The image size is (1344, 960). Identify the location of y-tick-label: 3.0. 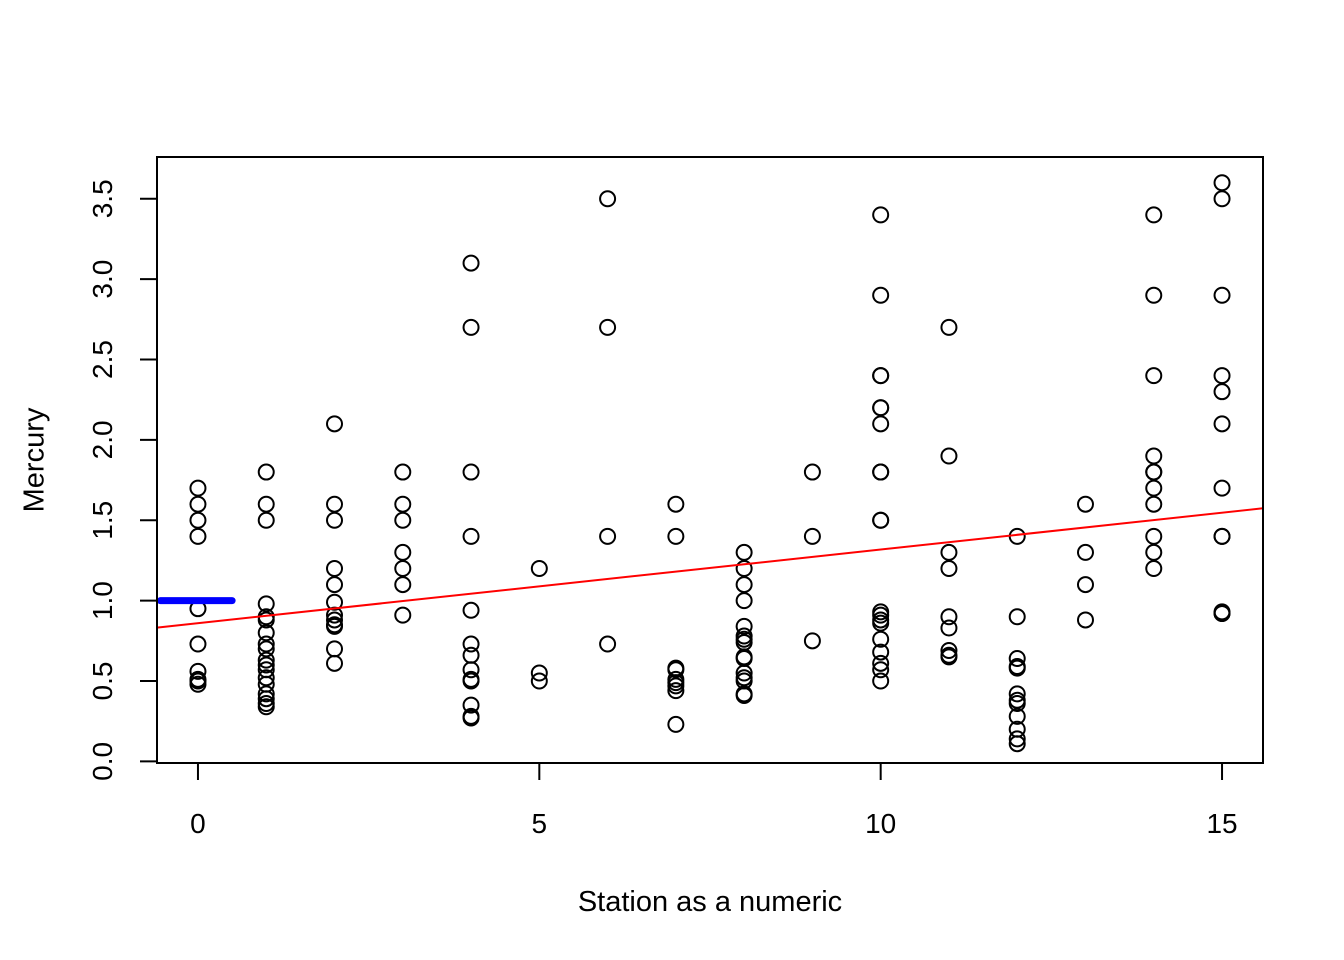
(102, 279).